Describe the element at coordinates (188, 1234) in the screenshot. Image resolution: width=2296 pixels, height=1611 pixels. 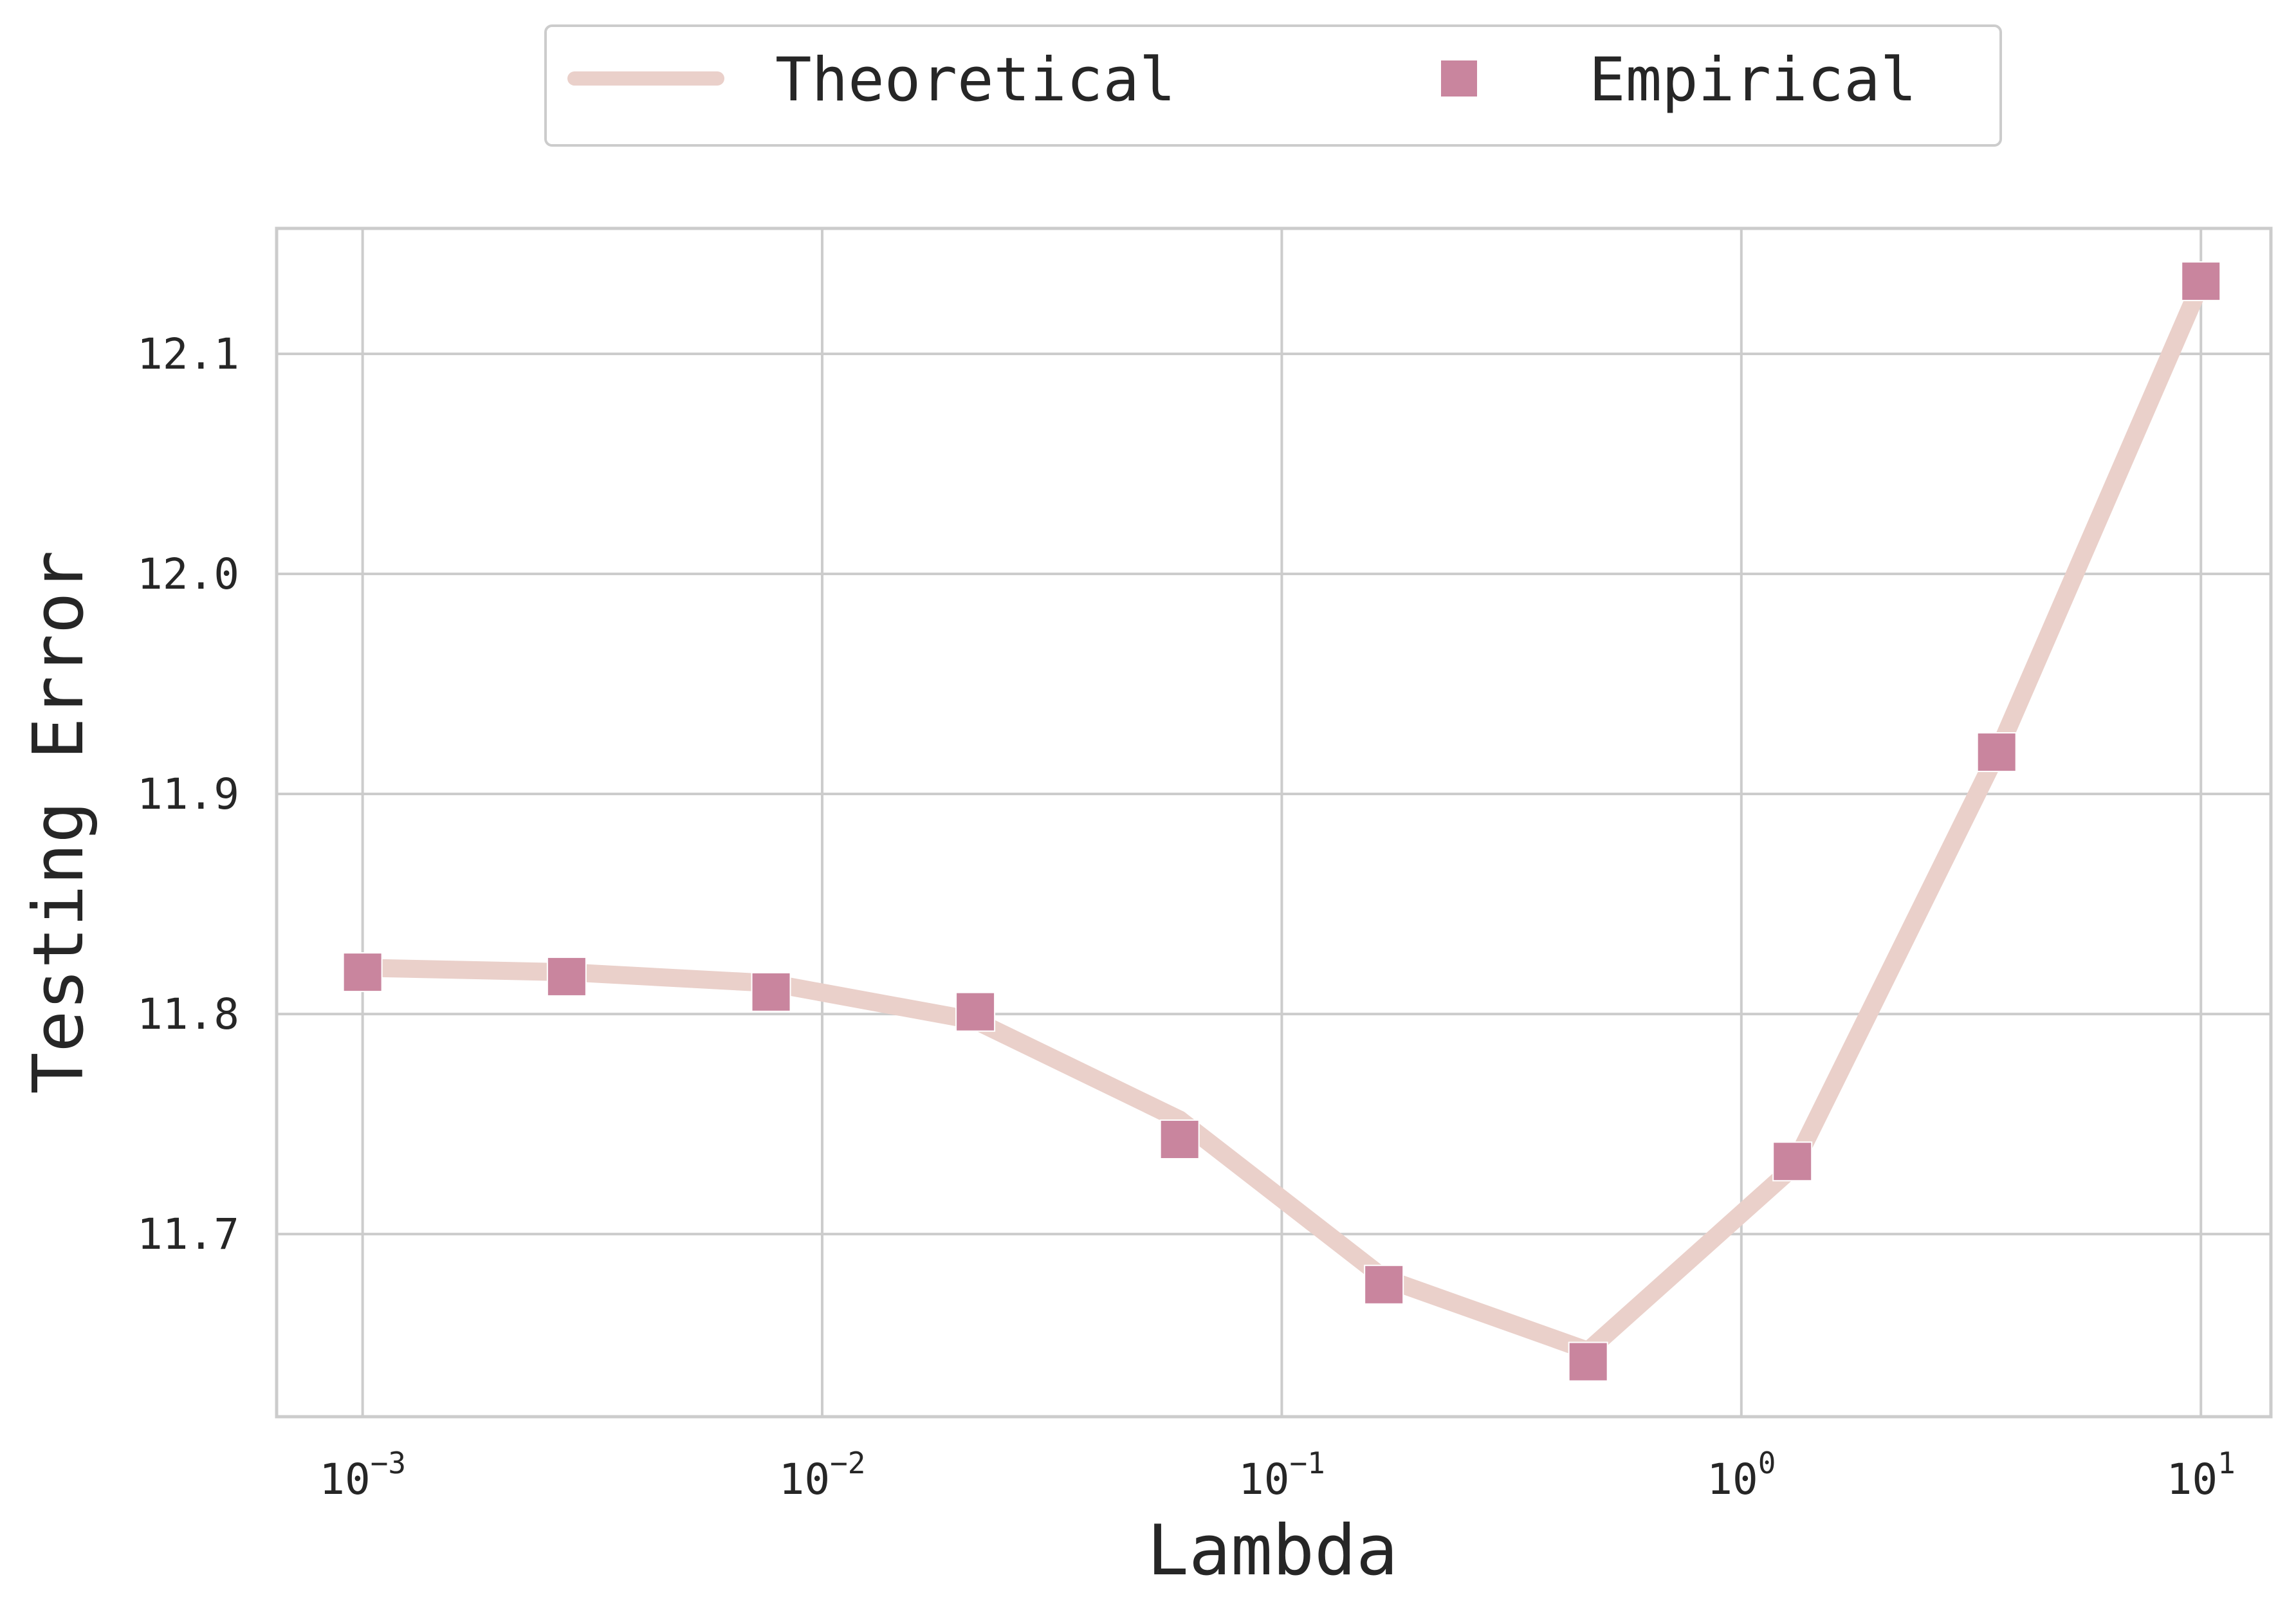
I see `y-tick-label-0: 11.7` at that location.